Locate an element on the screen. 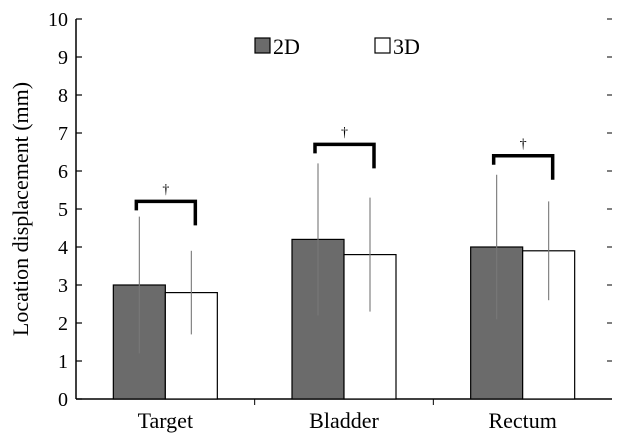 This screenshot has height=436, width=625. y-tick-label: 6 is located at coordinates (63, 172).